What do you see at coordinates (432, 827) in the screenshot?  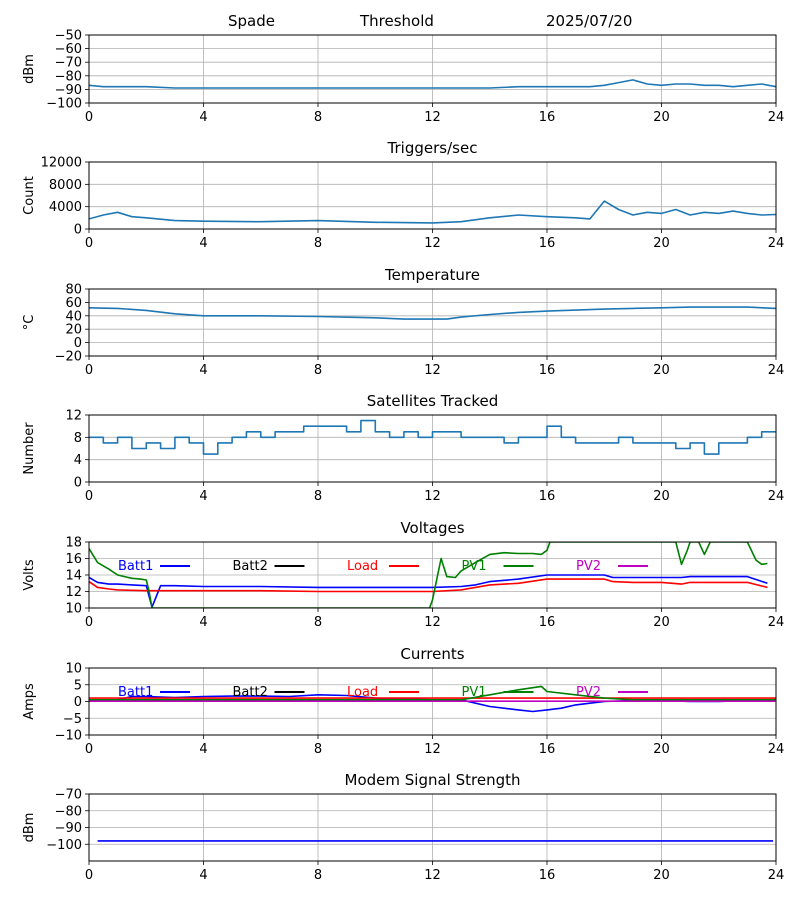 I see `modem-frame` at bounding box center [432, 827].